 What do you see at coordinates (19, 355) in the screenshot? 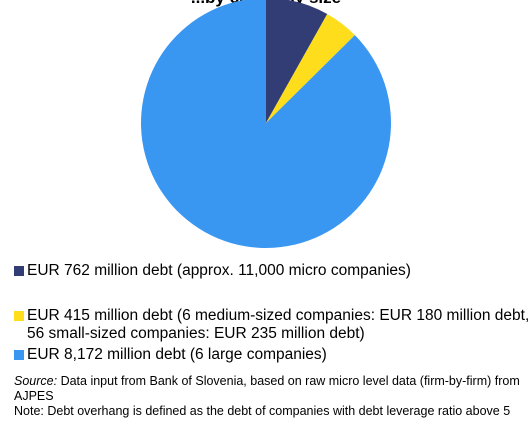
I see `legend-swatch-large` at bounding box center [19, 355].